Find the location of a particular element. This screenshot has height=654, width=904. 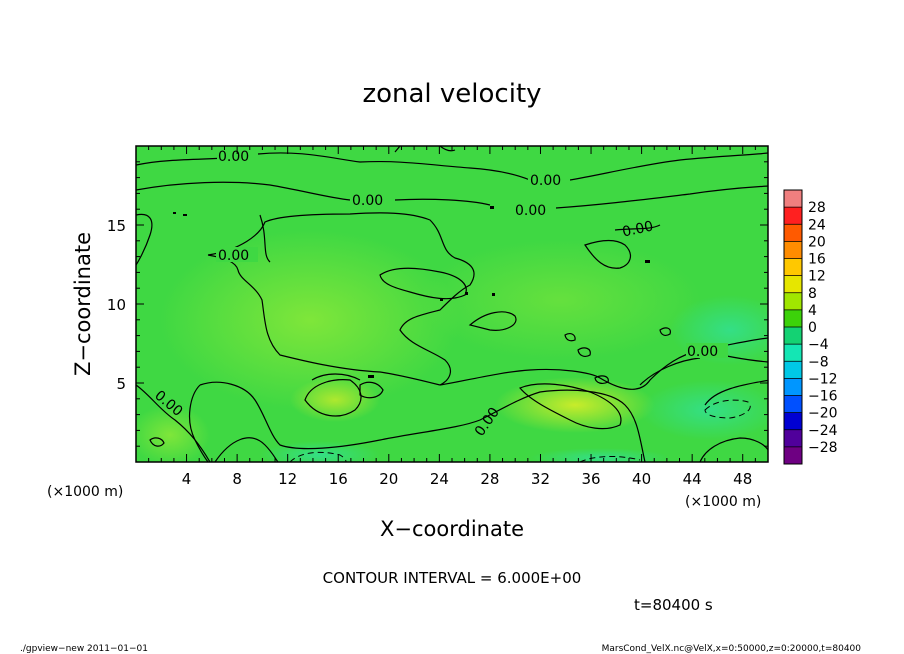

colorbar-label: −28 is located at coordinates (823, 448).